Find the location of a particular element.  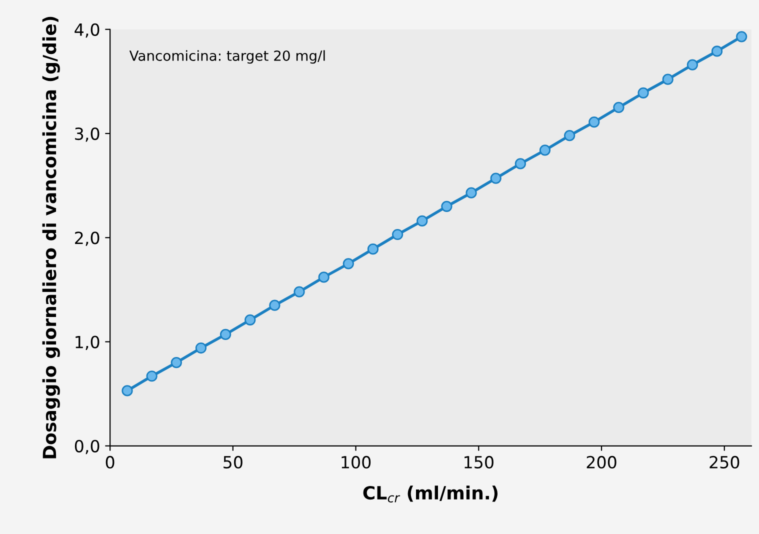

x-tick-label: 0 is located at coordinates (110, 462).